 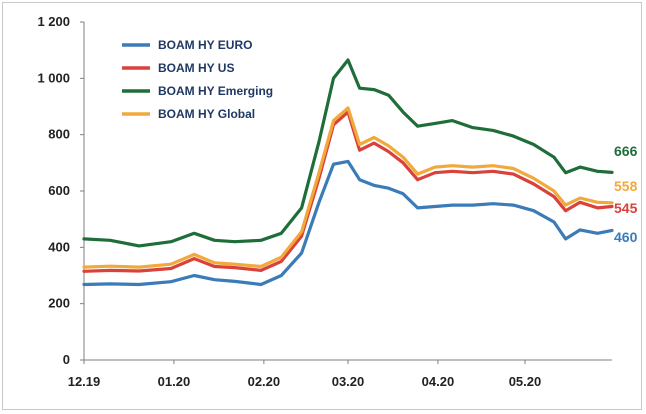 What do you see at coordinates (66, 359) in the screenshot?
I see `y-tick-label: 0` at bounding box center [66, 359].